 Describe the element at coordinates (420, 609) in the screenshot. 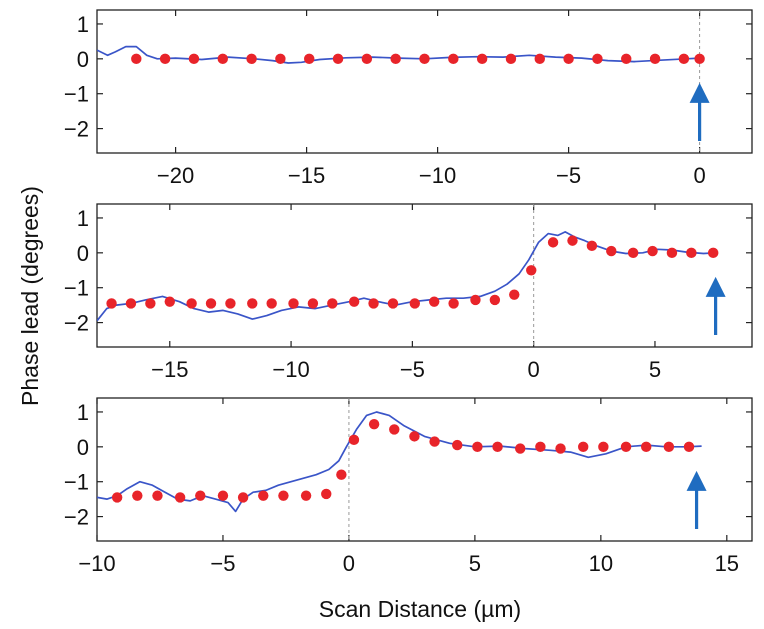

I see `x-axis-title: Scan Distance (µm)` at that location.